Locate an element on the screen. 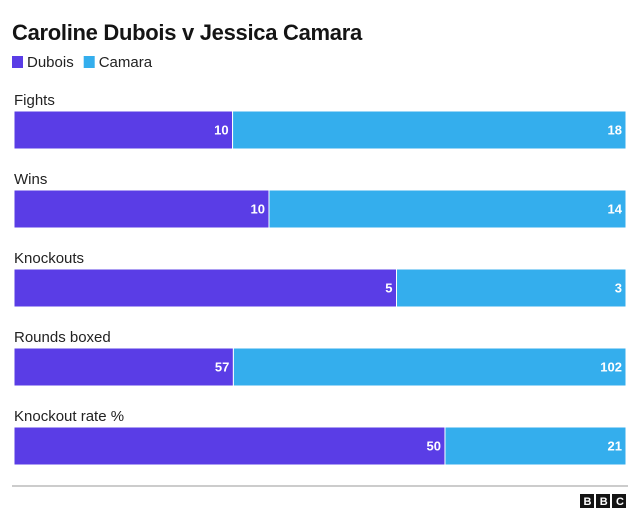  category-label: Wins is located at coordinates (30, 179).